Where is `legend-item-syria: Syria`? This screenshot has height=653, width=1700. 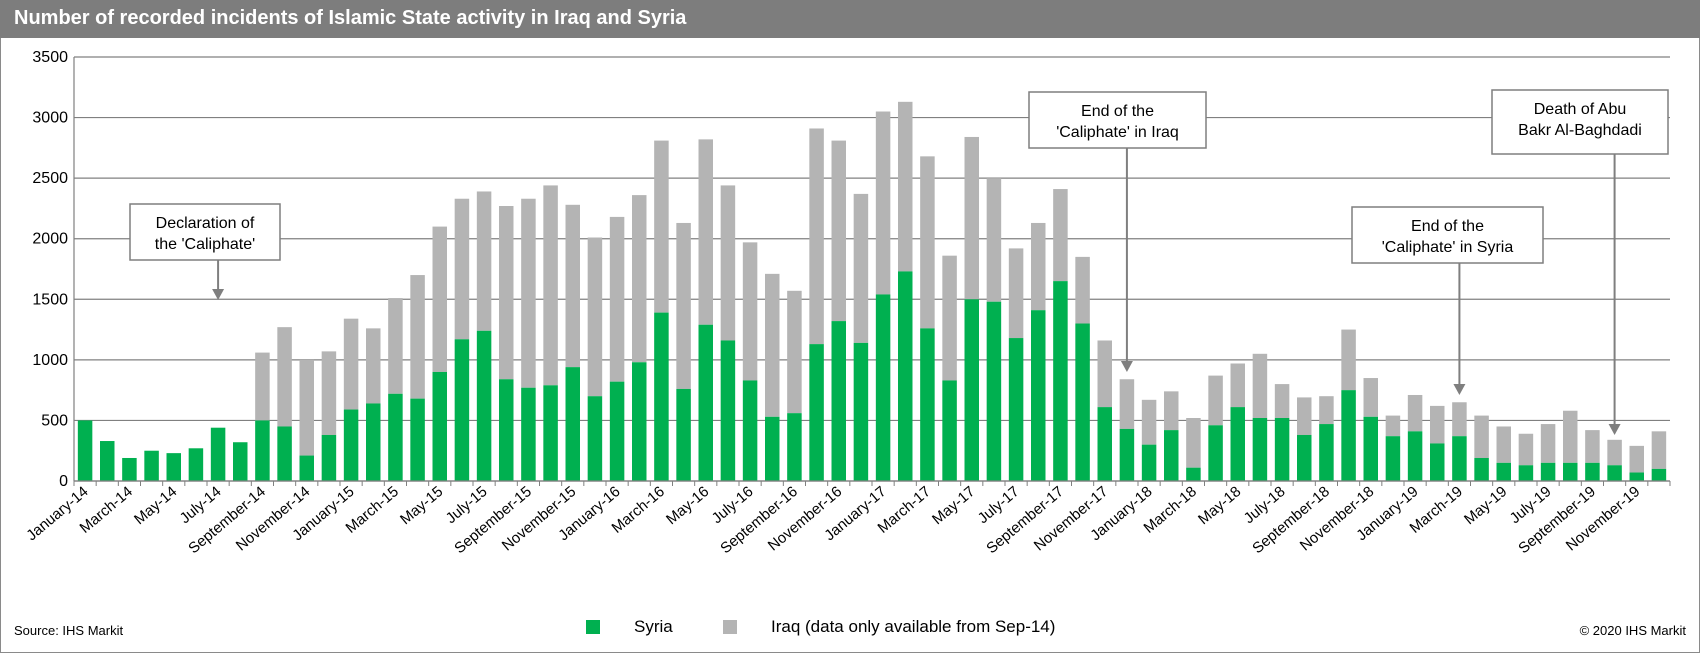
legend-item-syria: Syria is located at coordinates (629, 627).